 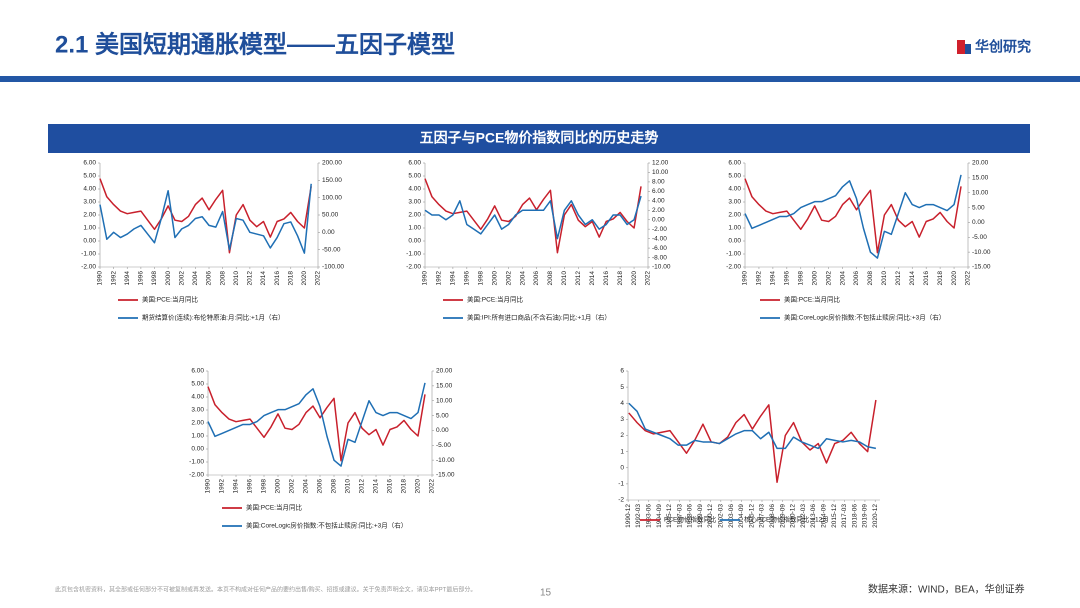 What do you see at coordinates (731, 516) in the screenshot?
I see `x-tick-label: 2003-06` at bounding box center [731, 516].